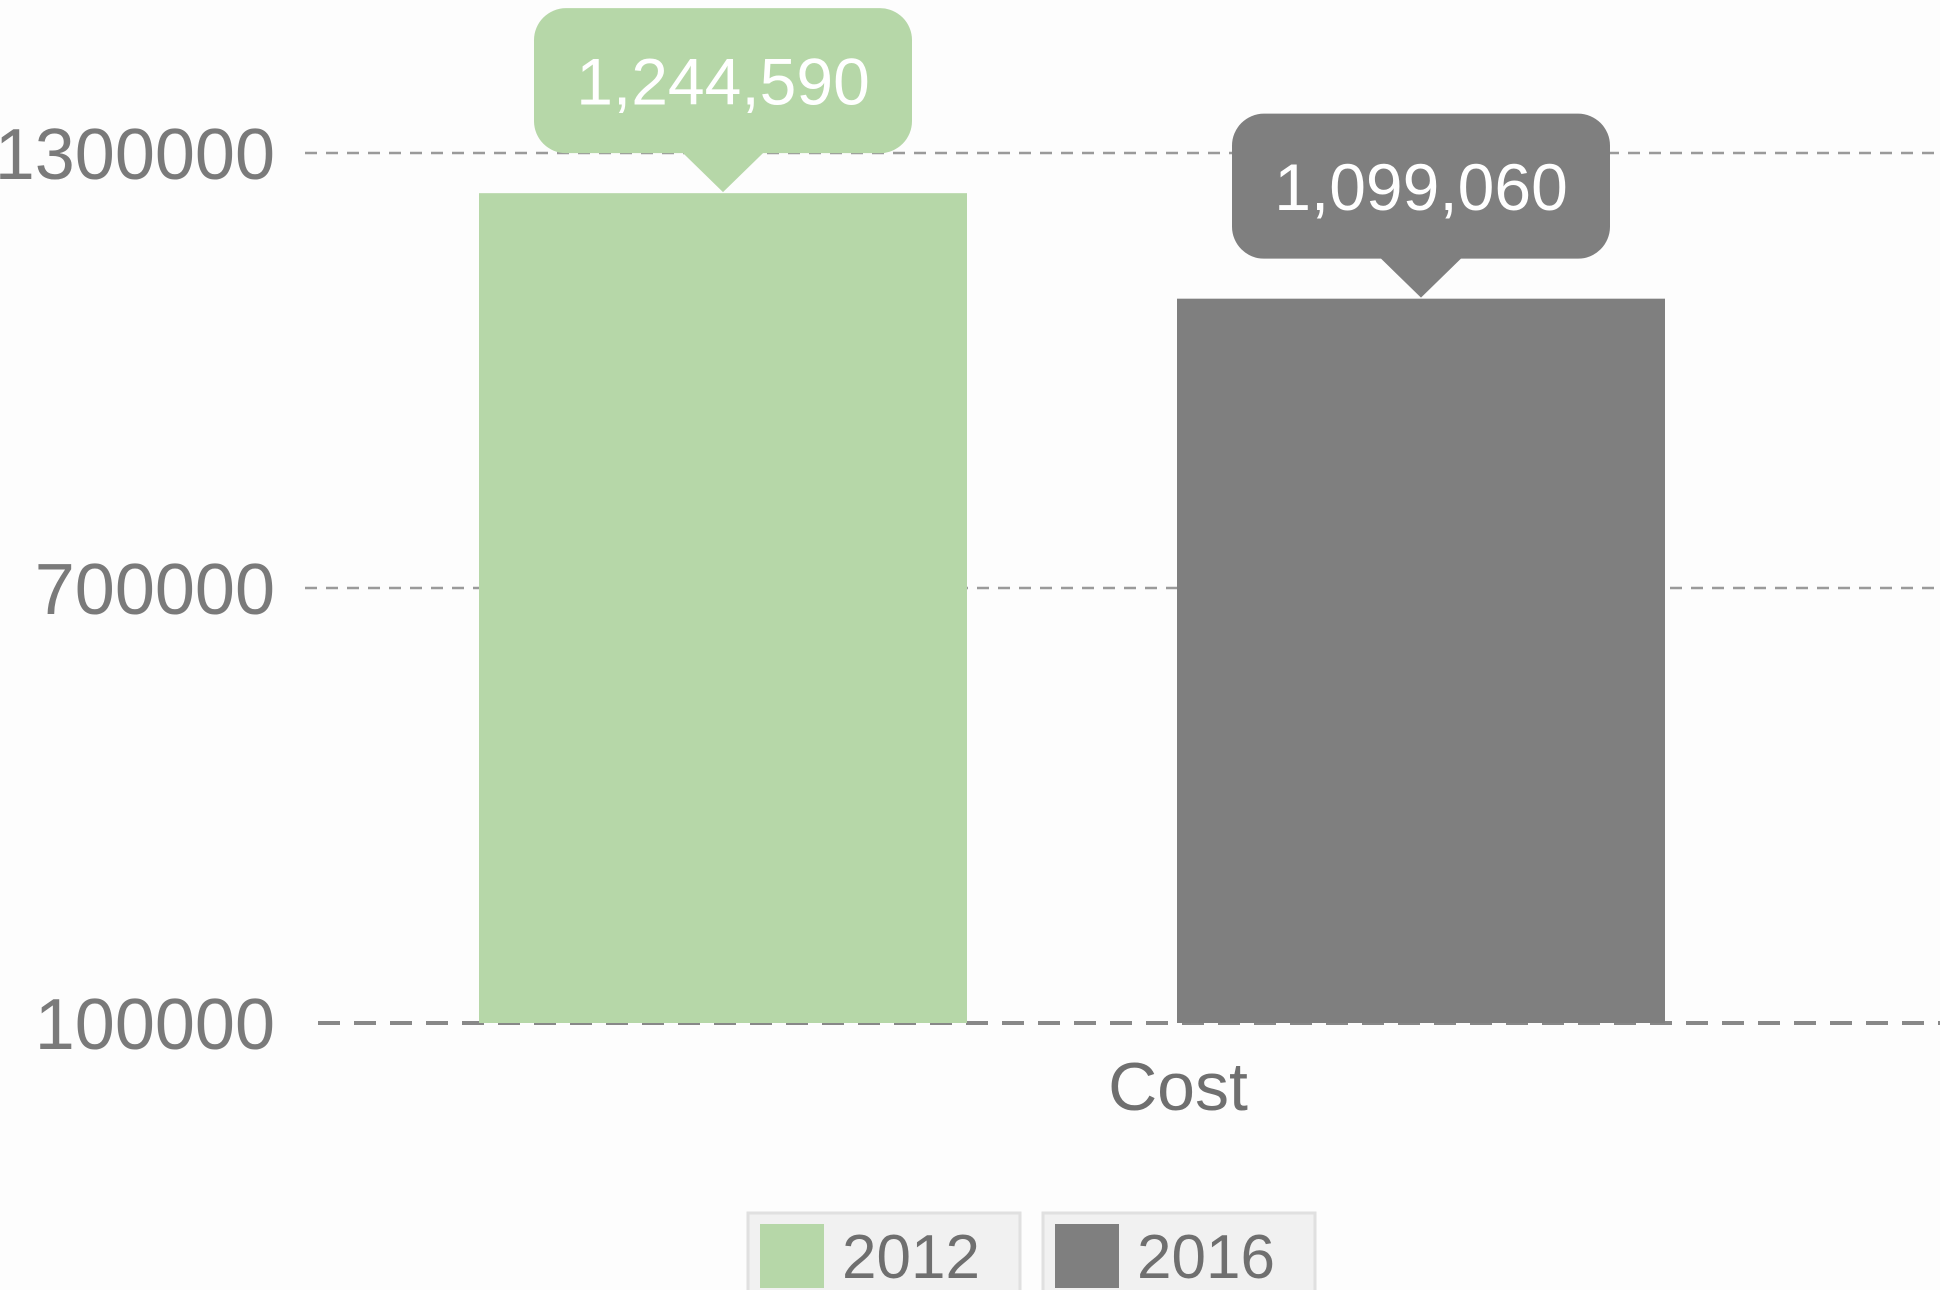 The width and height of the screenshot is (1940, 1290). Describe the element at coordinates (723, 172) in the screenshot. I see `data-label-pointer-2012` at that location.